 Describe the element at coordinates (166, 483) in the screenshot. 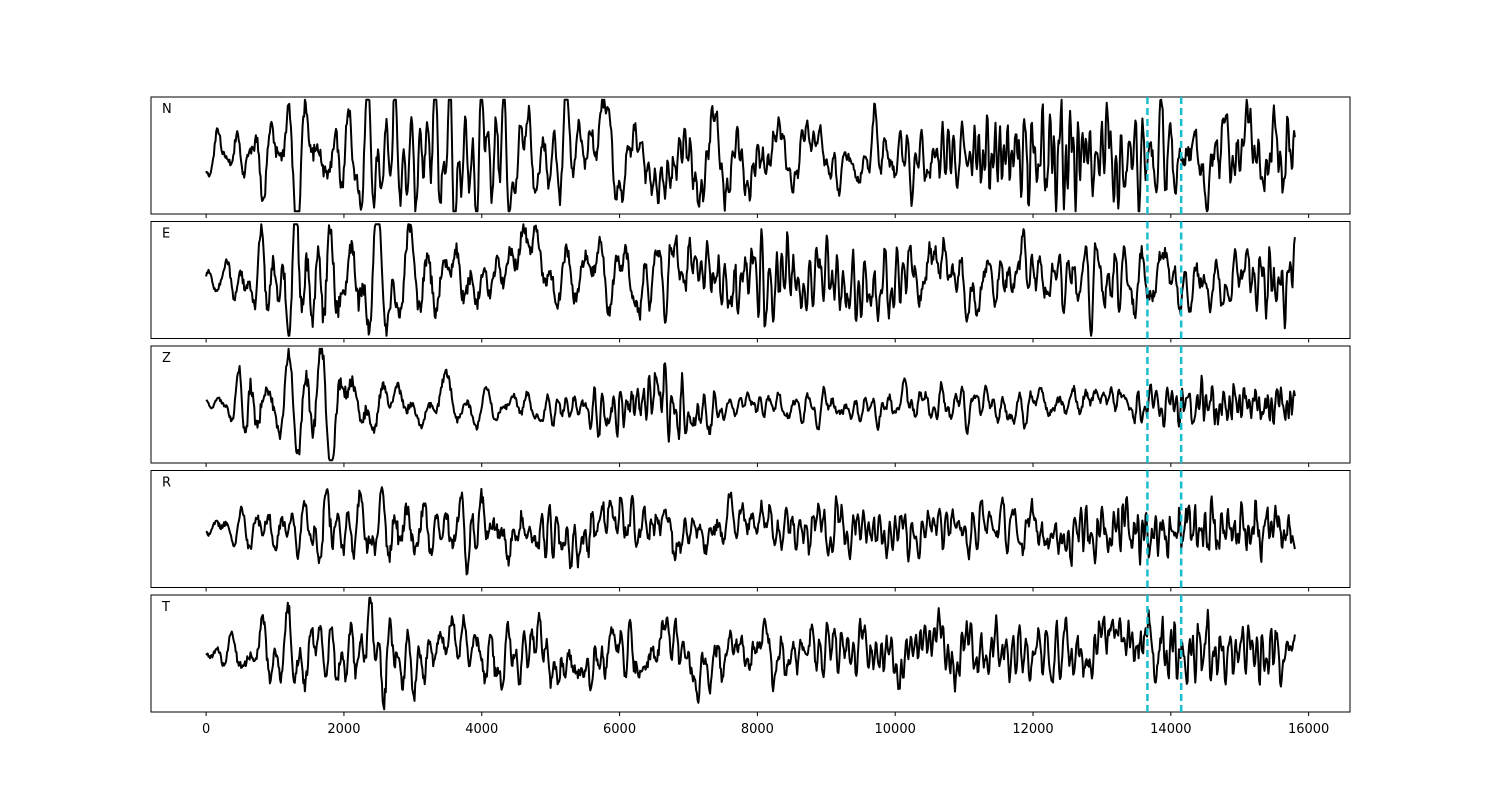

I see `panel-label: R` at that location.